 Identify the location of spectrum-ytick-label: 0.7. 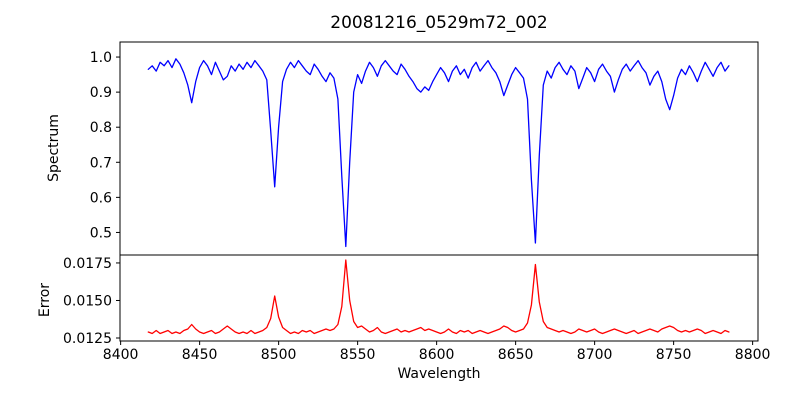
(101, 163).